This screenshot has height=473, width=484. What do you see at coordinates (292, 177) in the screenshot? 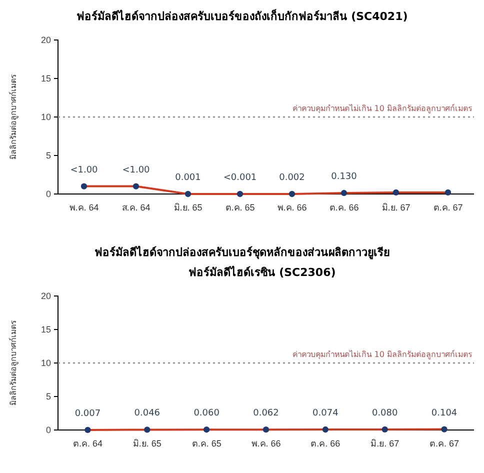
I see `data-label: 0.002` at bounding box center [292, 177].